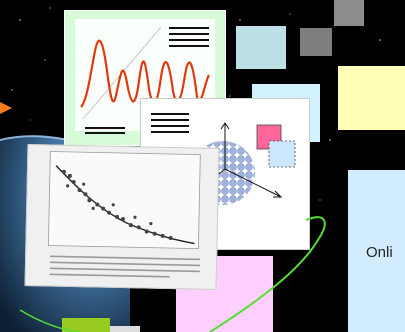 This screenshot has width=405, height=332. Describe the element at coordinates (316, 42) in the screenshot. I see `gray-tile` at that location.